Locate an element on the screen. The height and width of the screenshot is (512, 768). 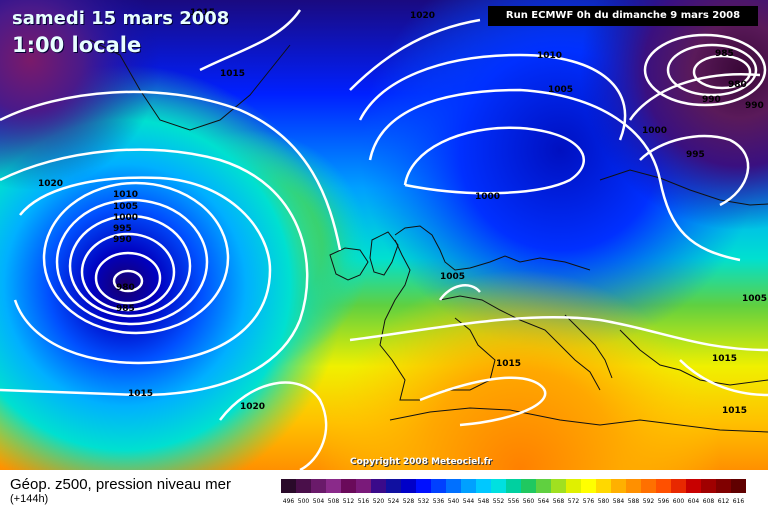
label-1005-east: 1005 is located at coordinates (754, 299).